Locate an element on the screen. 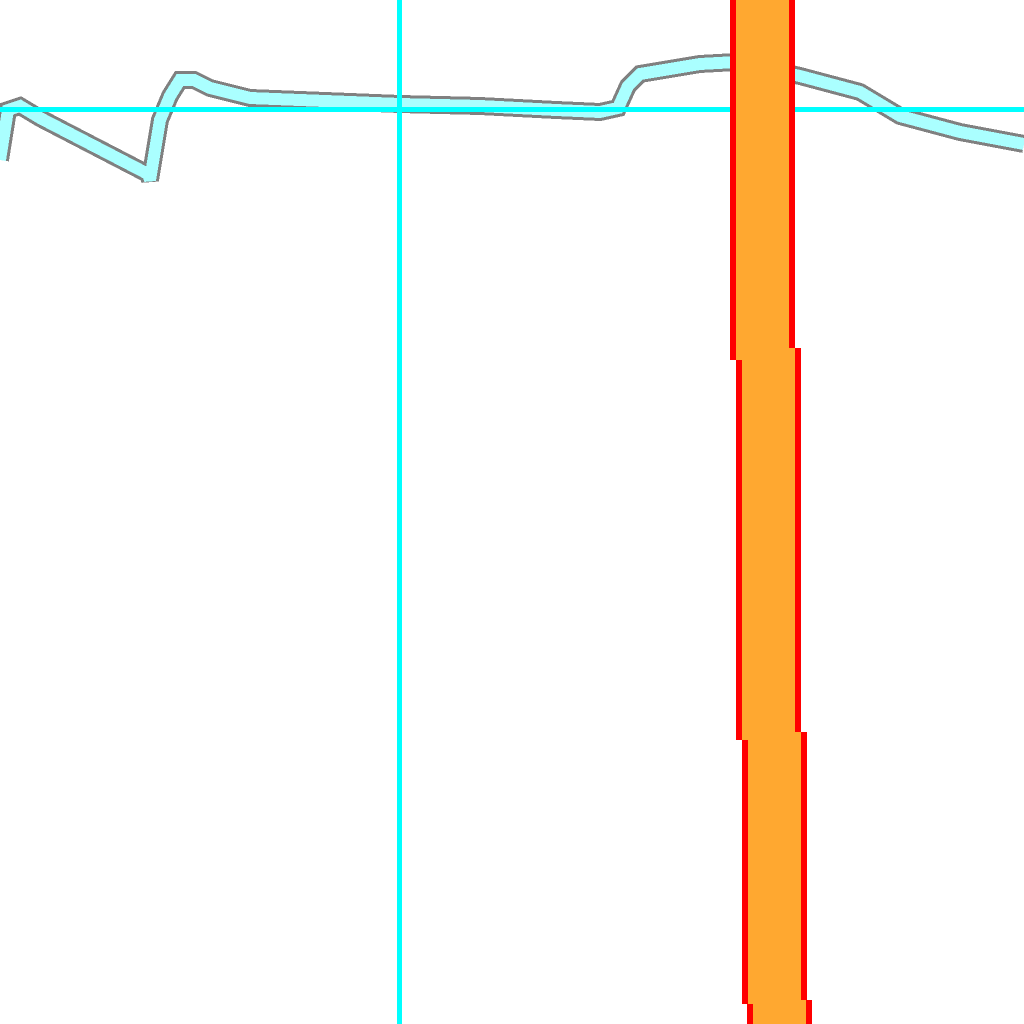 The image size is (1024, 1024). grid-line-vertical is located at coordinates (399, 512).